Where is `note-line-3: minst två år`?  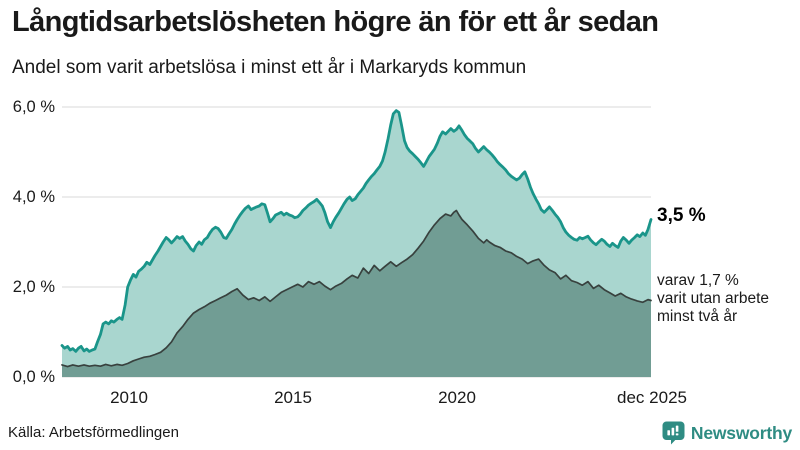 note-line-3: minst två år is located at coordinates (697, 316).